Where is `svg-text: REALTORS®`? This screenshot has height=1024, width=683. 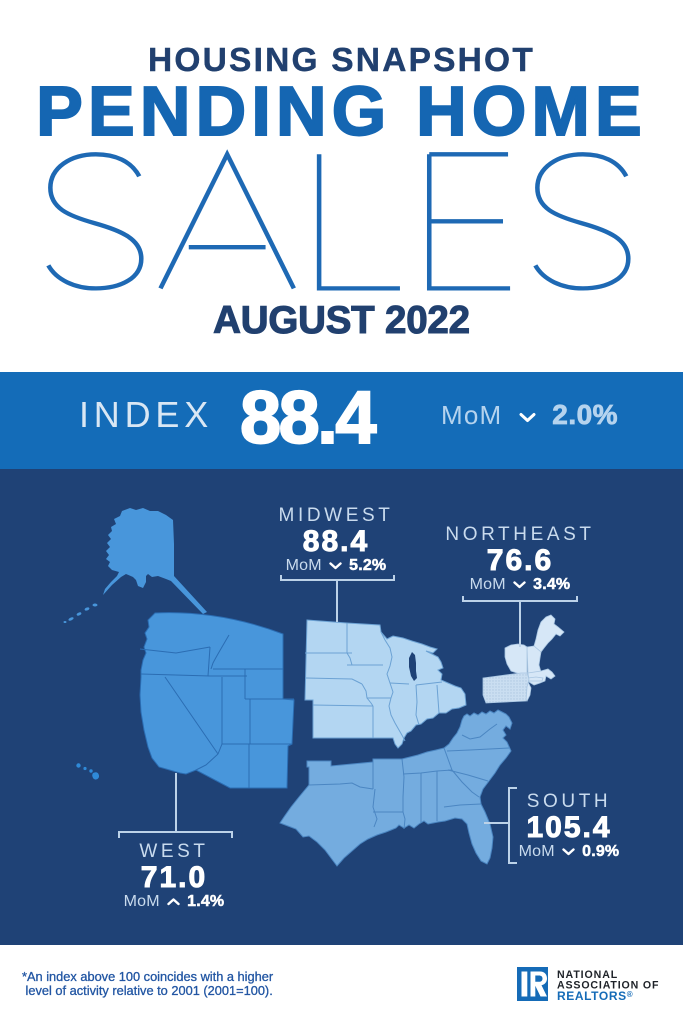
svg-text: REALTORS® is located at coordinates (595, 996).